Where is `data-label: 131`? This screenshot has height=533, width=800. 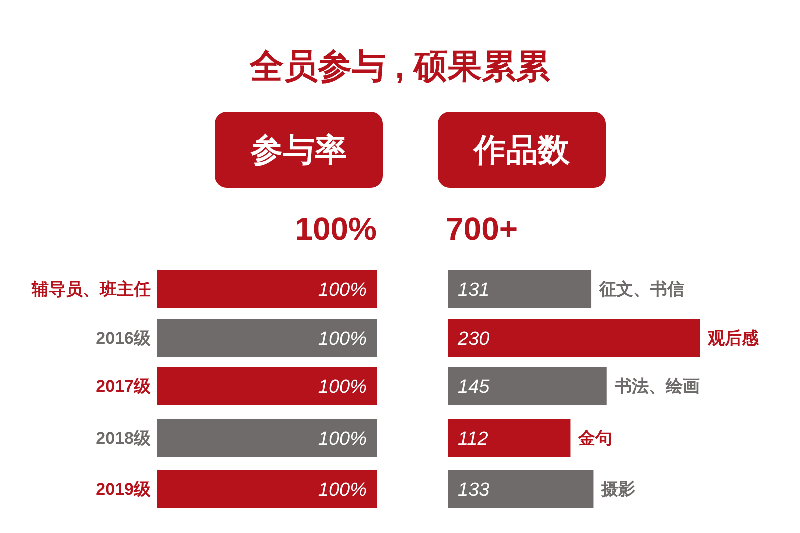 data-label: 131 is located at coordinates (474, 290).